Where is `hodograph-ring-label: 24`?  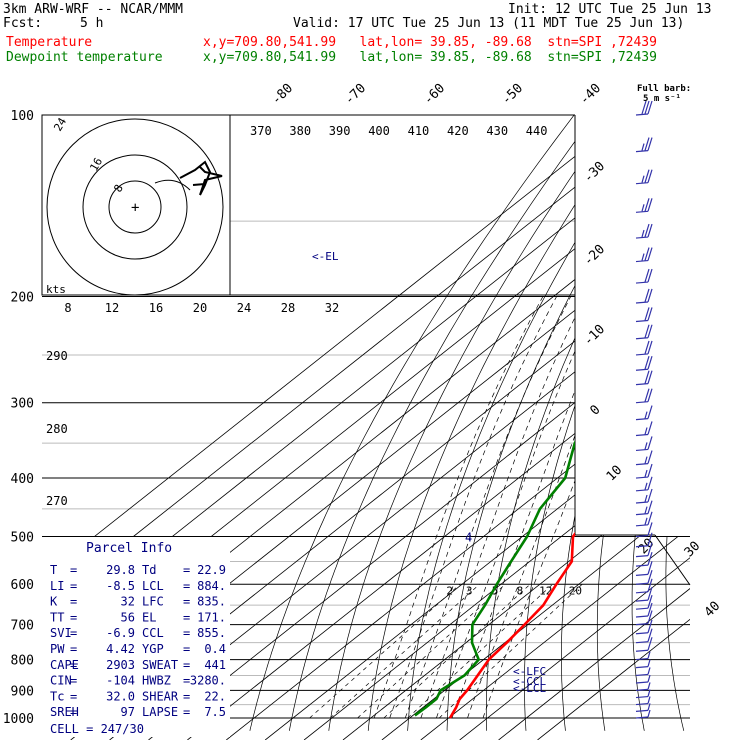
hodograph-ring-label: 24 is located at coordinates (60, 124).